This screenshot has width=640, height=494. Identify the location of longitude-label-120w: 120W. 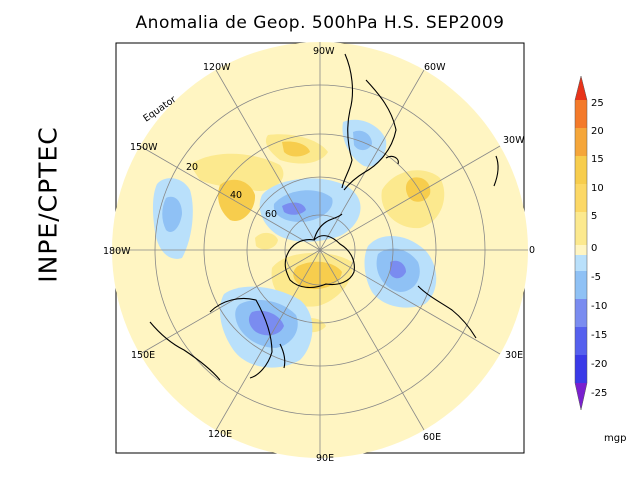
(217, 67).